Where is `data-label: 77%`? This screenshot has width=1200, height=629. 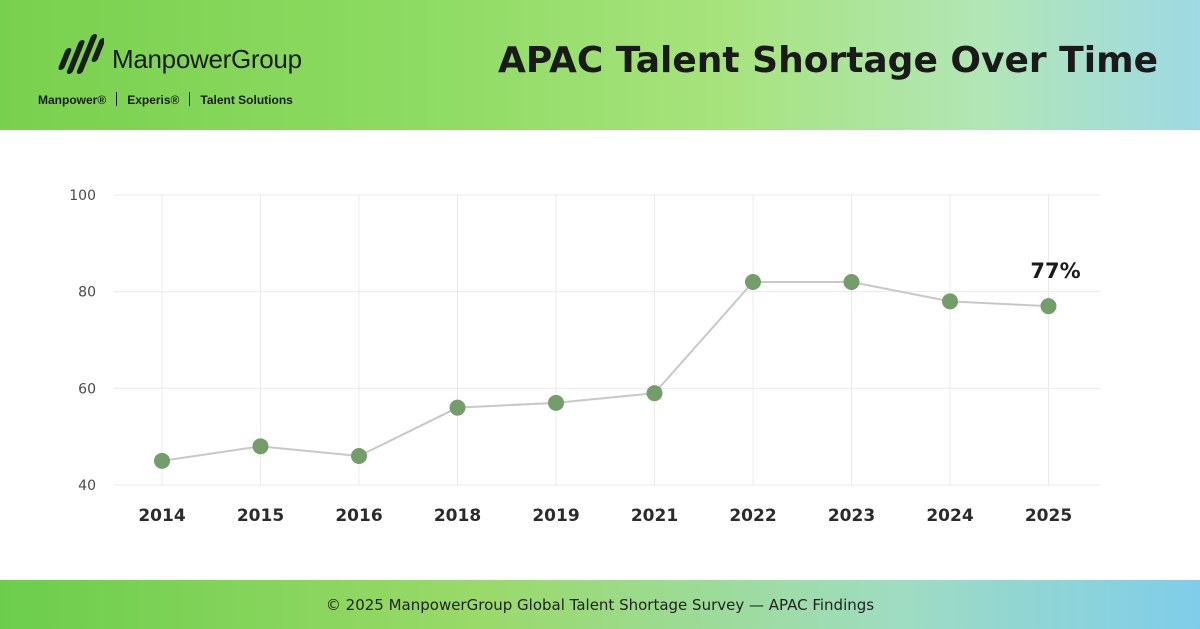
data-label: 77% is located at coordinates (1055, 271).